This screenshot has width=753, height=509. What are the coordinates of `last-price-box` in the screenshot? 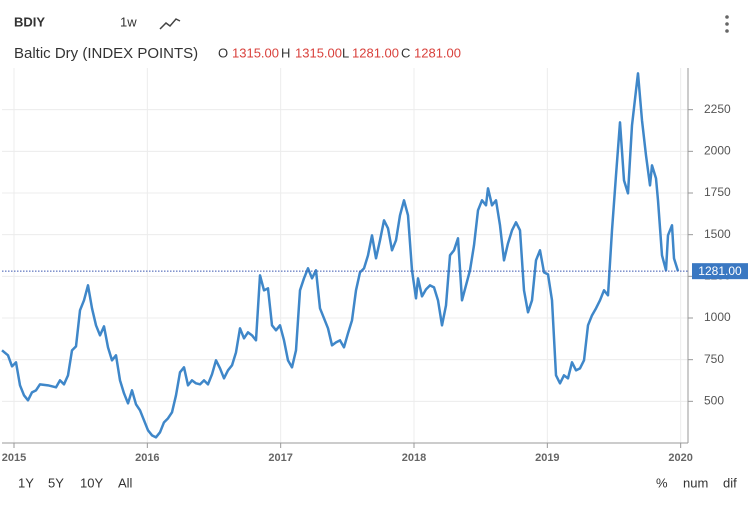 It's located at (720, 271).